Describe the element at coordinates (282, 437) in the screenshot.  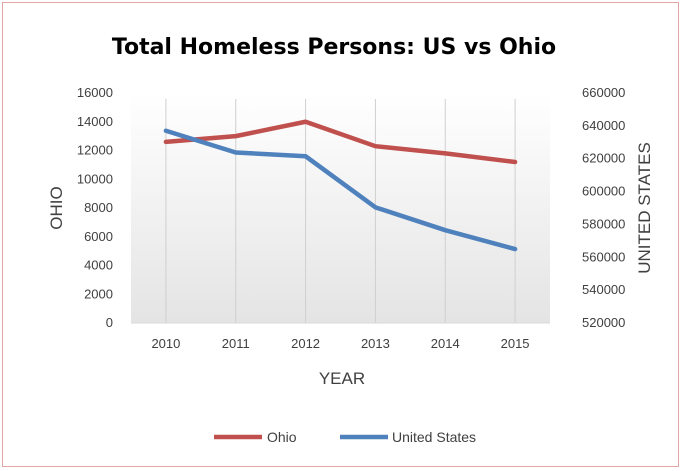
I see `legend-label: Ohio` at that location.